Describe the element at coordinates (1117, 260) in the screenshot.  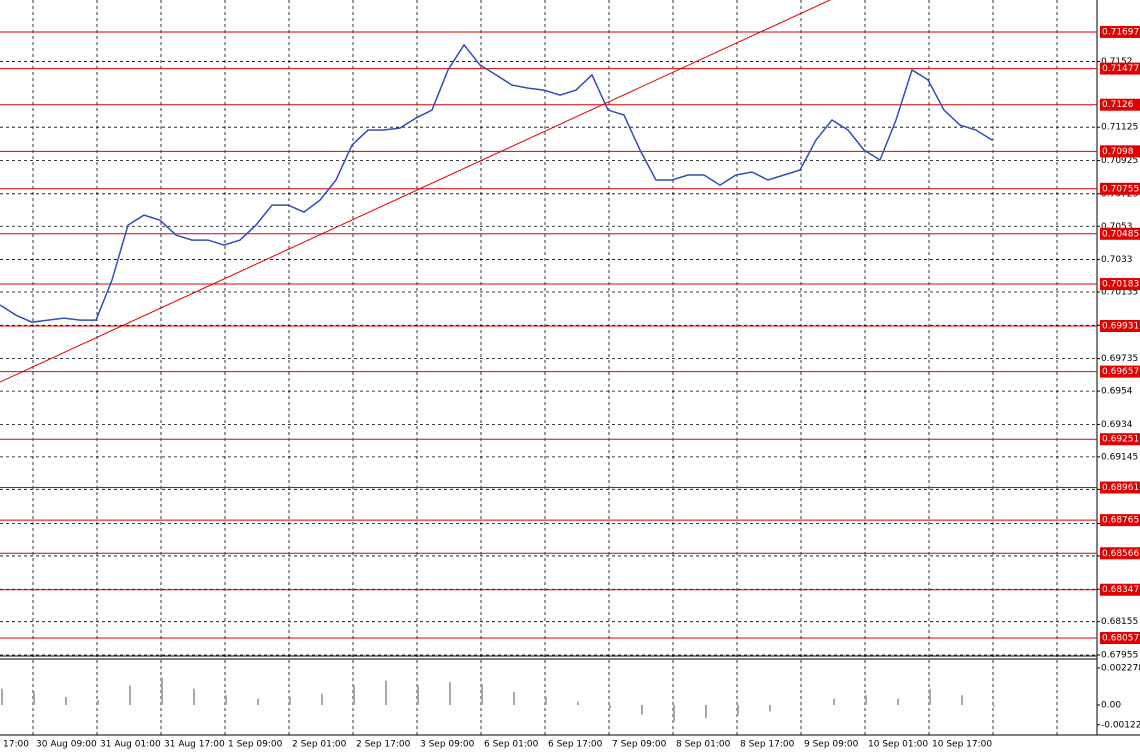
I see `y-tick-label: 0.7033` at that location.